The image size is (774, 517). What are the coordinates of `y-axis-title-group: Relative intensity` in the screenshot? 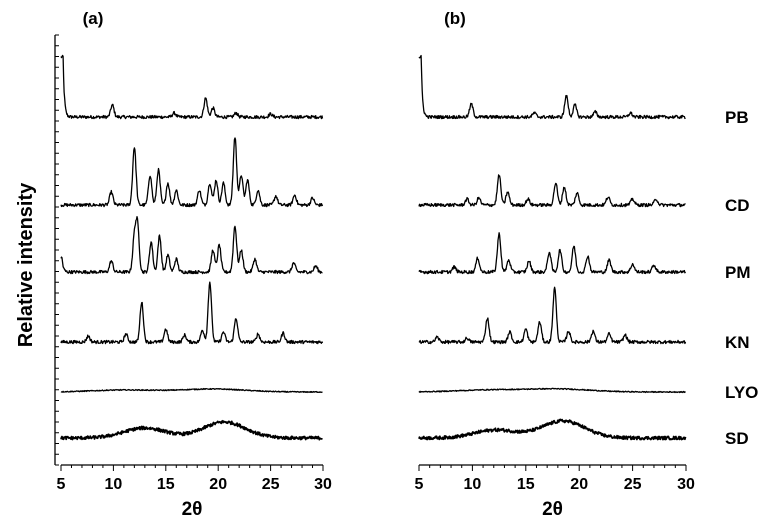 It's located at (26, 264).